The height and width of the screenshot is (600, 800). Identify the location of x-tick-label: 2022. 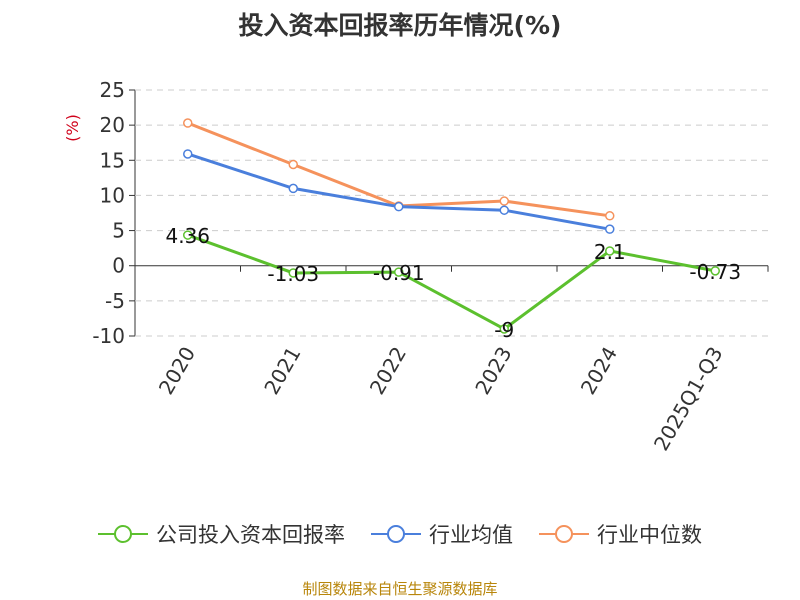
(388, 371).